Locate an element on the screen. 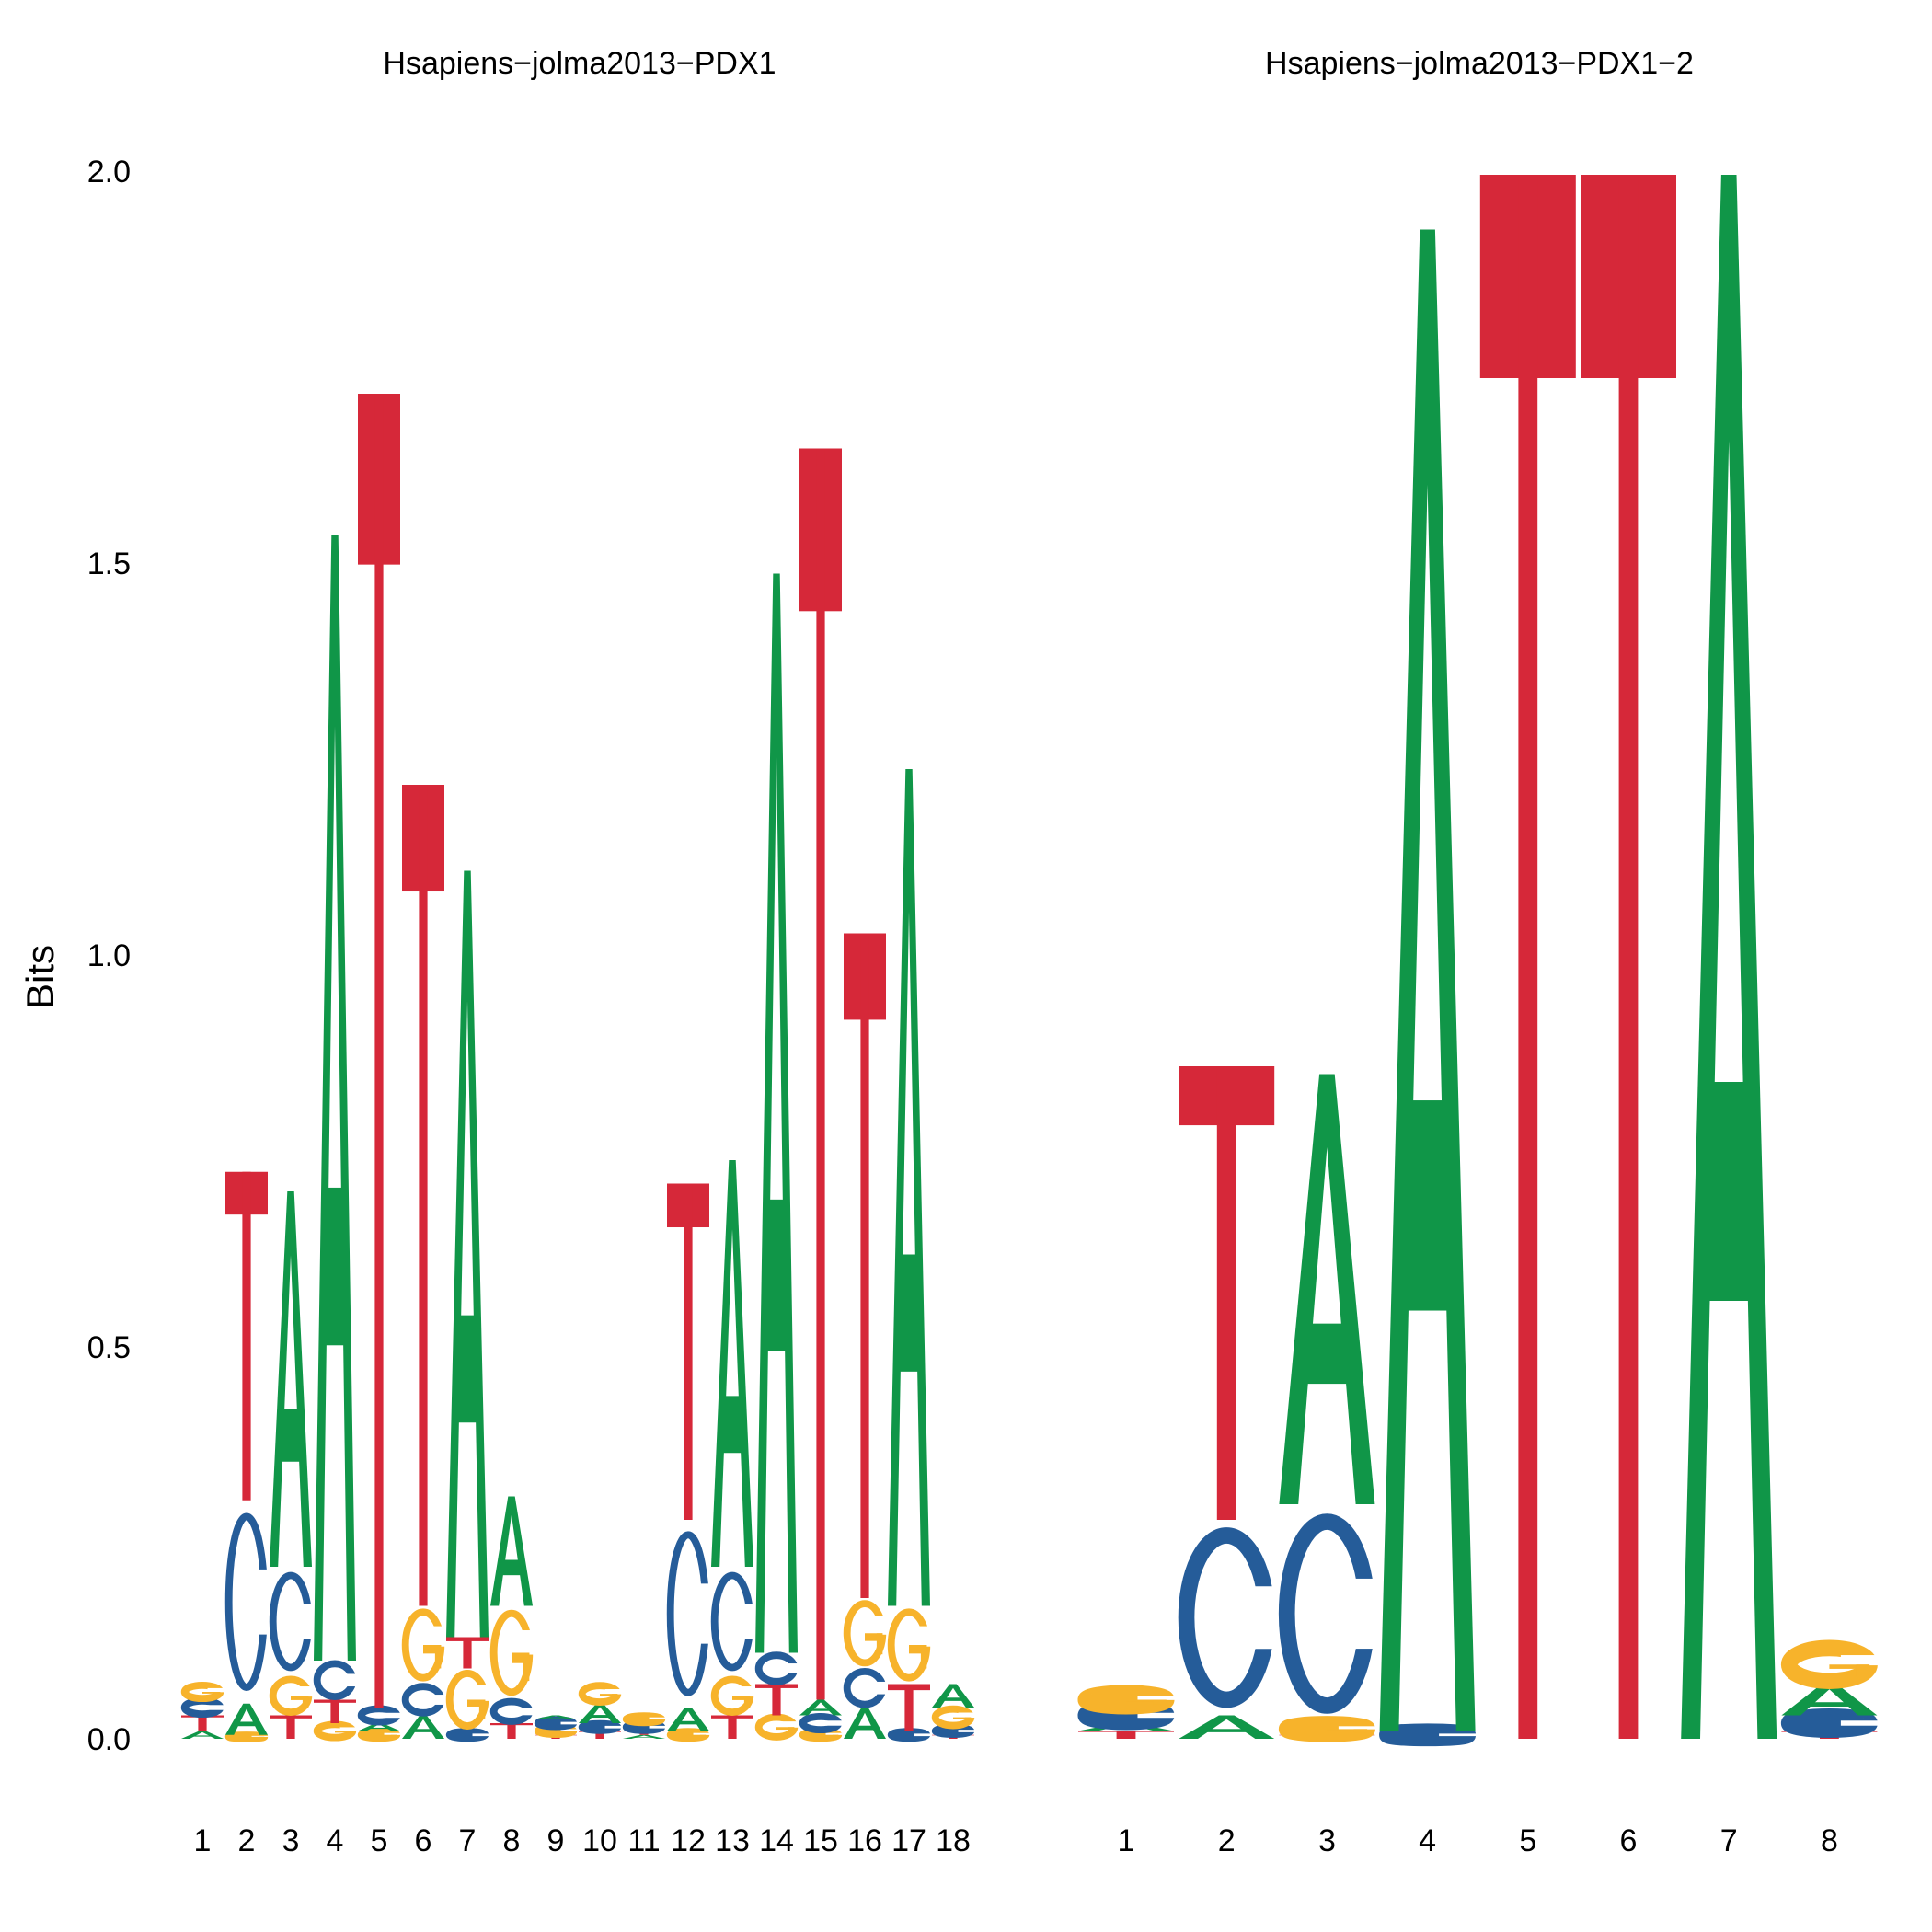 The image size is (1932, 1932). x-tick-label: 18 is located at coordinates (953, 1840).